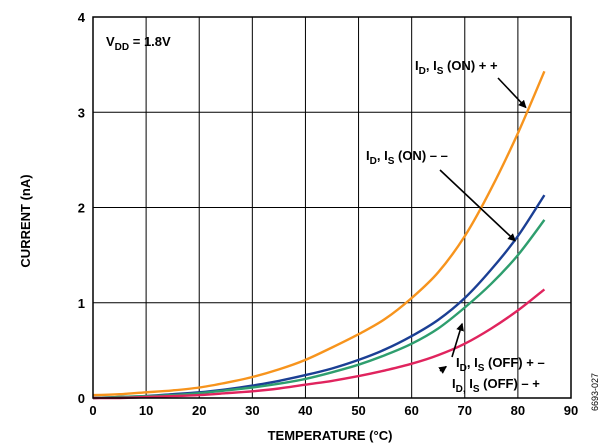 This screenshot has height=446, width=604. Describe the element at coordinates (82, 17) in the screenshot. I see `y-tick-label: 4` at that location.